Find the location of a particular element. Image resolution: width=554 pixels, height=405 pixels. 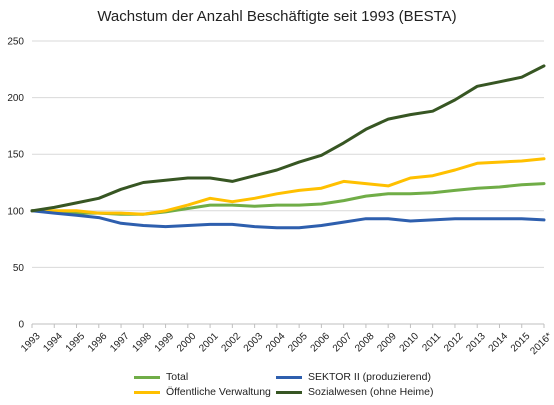

y-tick-label: 150 is located at coordinates (15, 155).